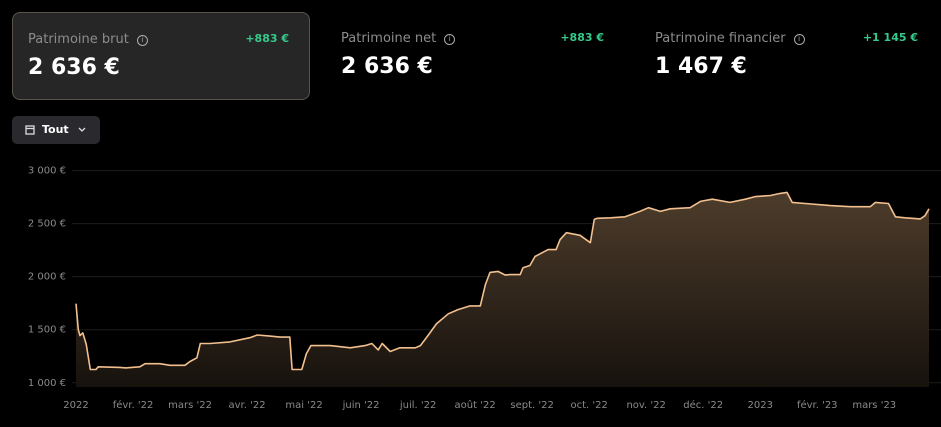 This screenshot has height=427, width=941. I want to click on card-label: Patrimoine net i, so click(398, 38).